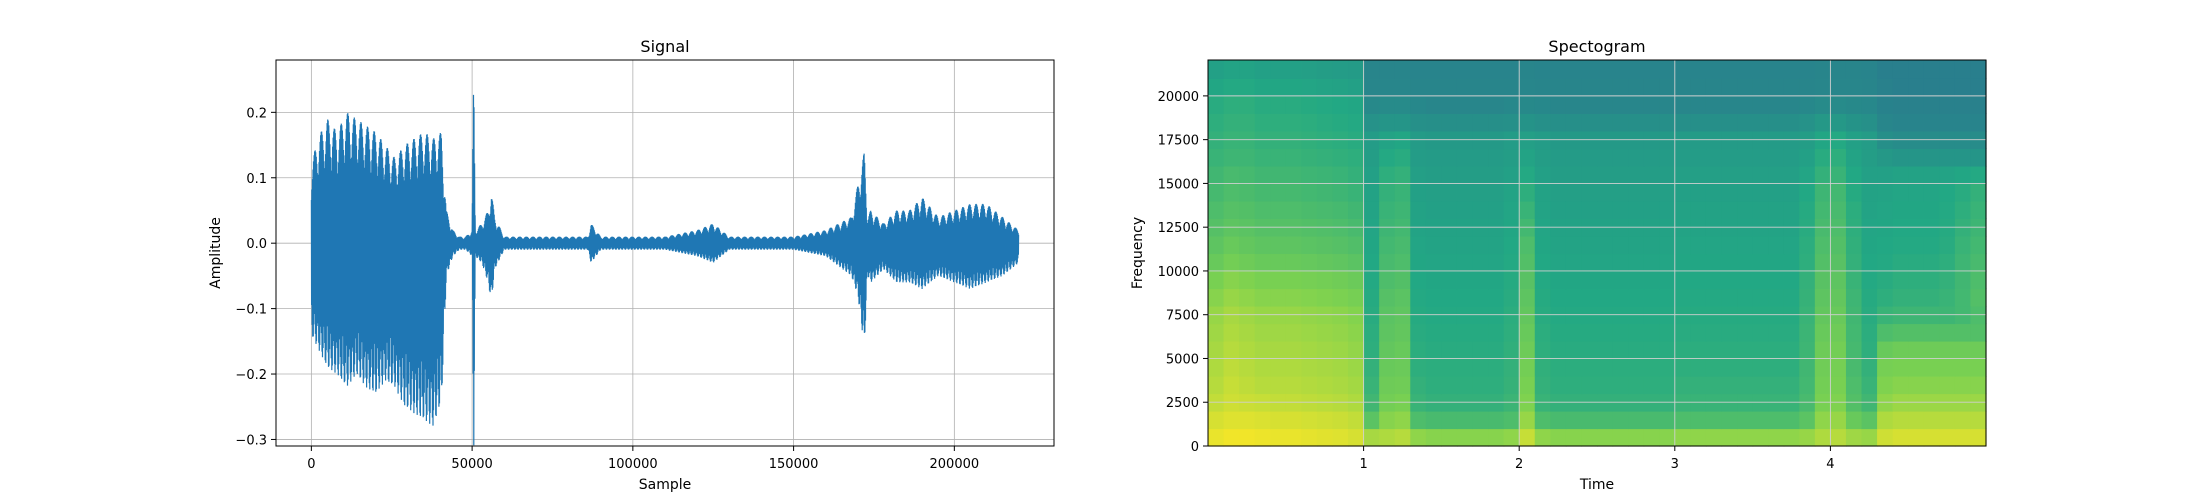 This screenshot has height=500, width=2200. Describe the element at coordinates (1182, 316) in the screenshot. I see `spectrogram-y-tick-label: 7500` at that location.